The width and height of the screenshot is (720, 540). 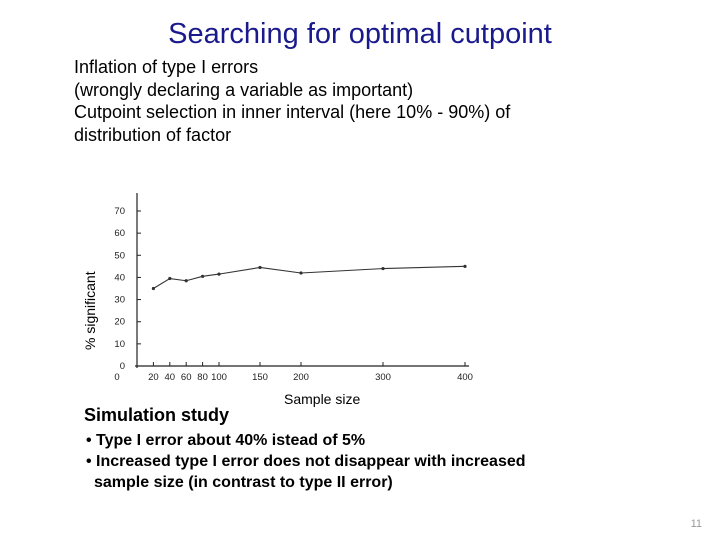 I want to click on x-tick-label: 300, so click(x=383, y=377).